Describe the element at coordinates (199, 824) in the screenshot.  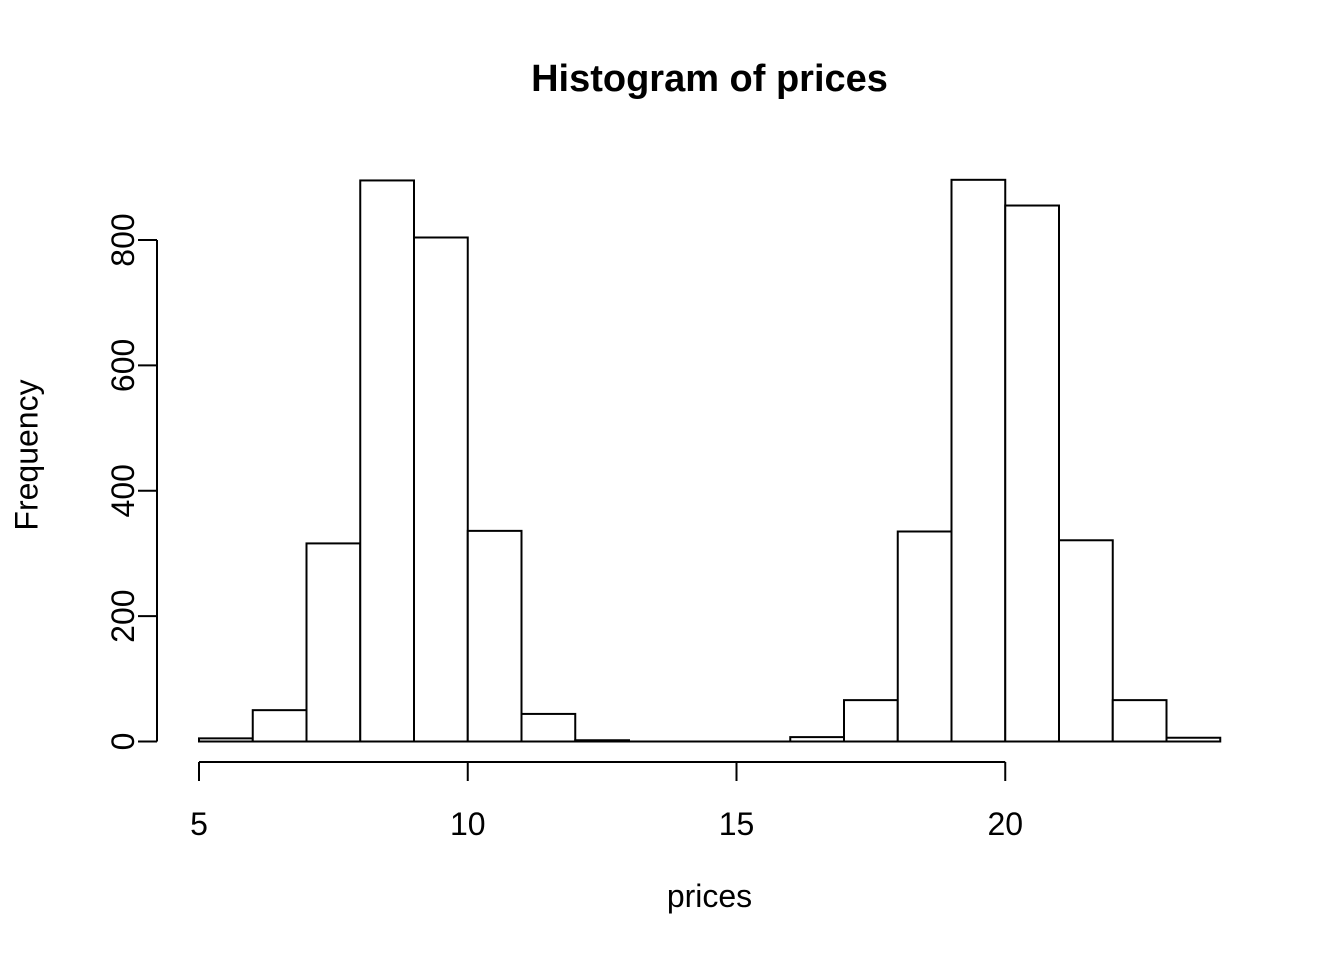
I see `x-tick-label: 5` at that location.